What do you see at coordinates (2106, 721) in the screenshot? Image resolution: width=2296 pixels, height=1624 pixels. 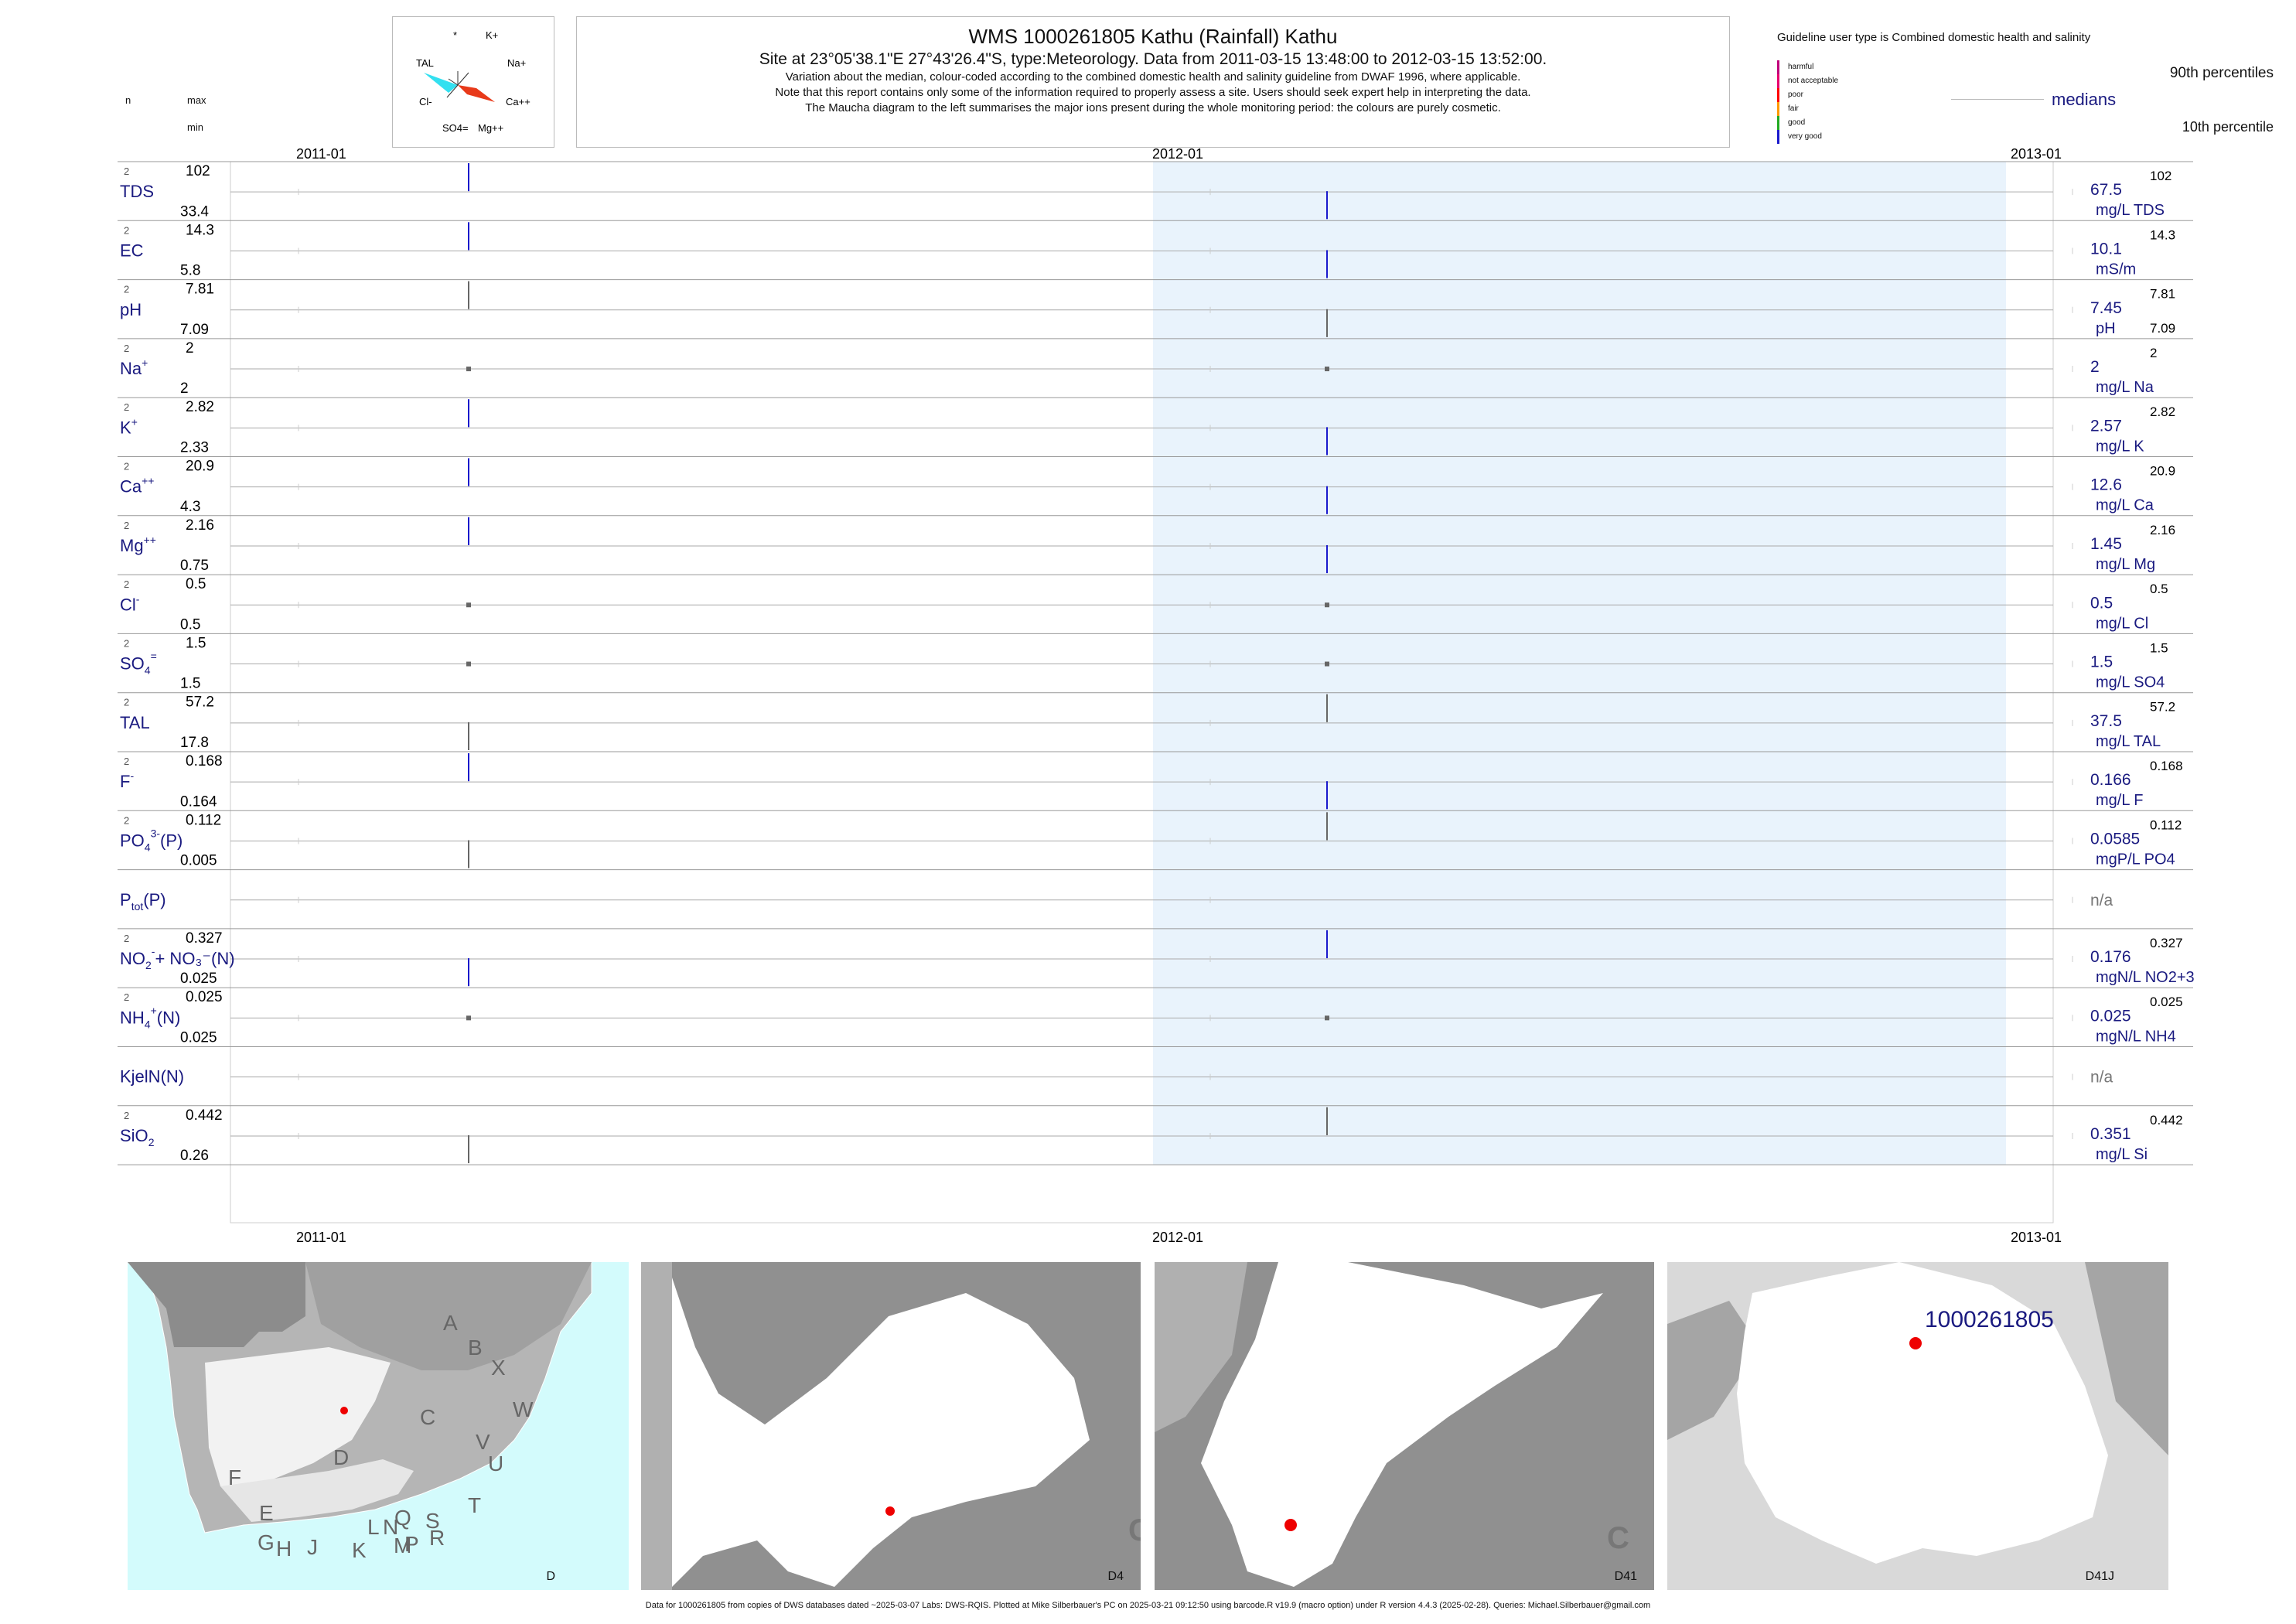 I see `row-median: 37.5` at bounding box center [2106, 721].